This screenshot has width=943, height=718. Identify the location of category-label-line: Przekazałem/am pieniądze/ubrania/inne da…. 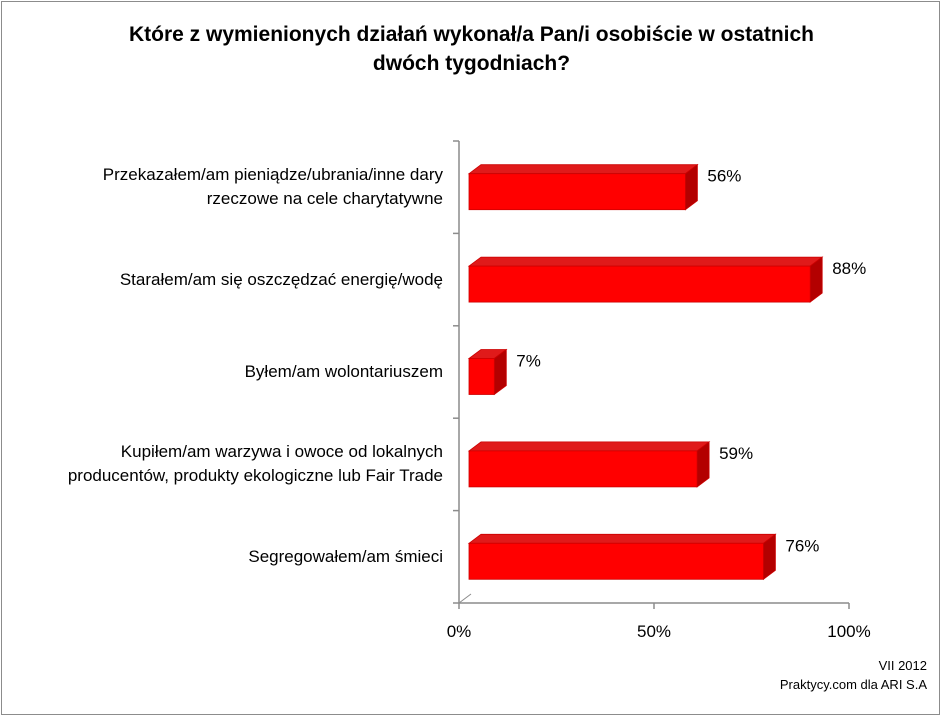
(272, 175).